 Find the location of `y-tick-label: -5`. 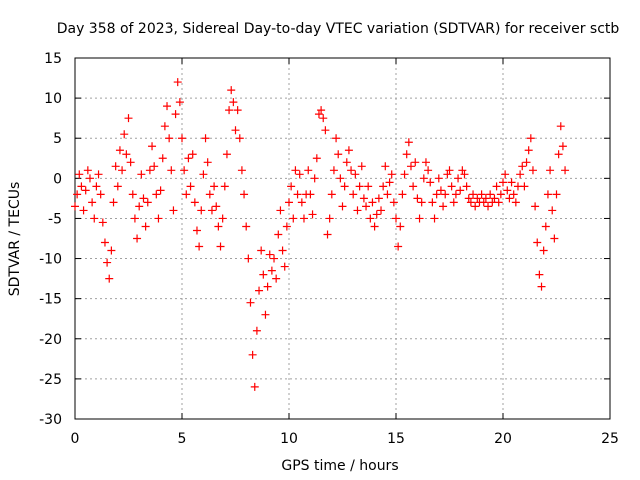

y-tick-label: -5 is located at coordinates (55, 219).